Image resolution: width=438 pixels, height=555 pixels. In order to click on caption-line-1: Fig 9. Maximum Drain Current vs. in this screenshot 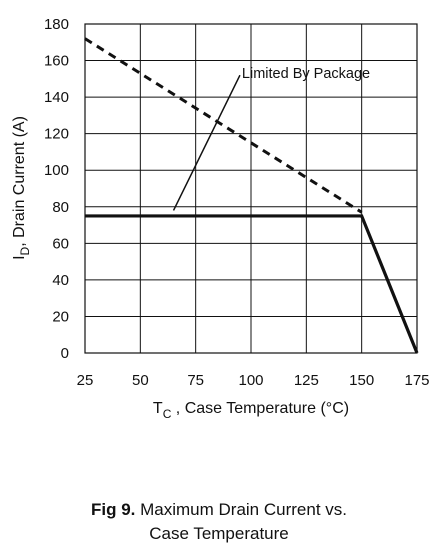, I will do `click(219, 510)`.